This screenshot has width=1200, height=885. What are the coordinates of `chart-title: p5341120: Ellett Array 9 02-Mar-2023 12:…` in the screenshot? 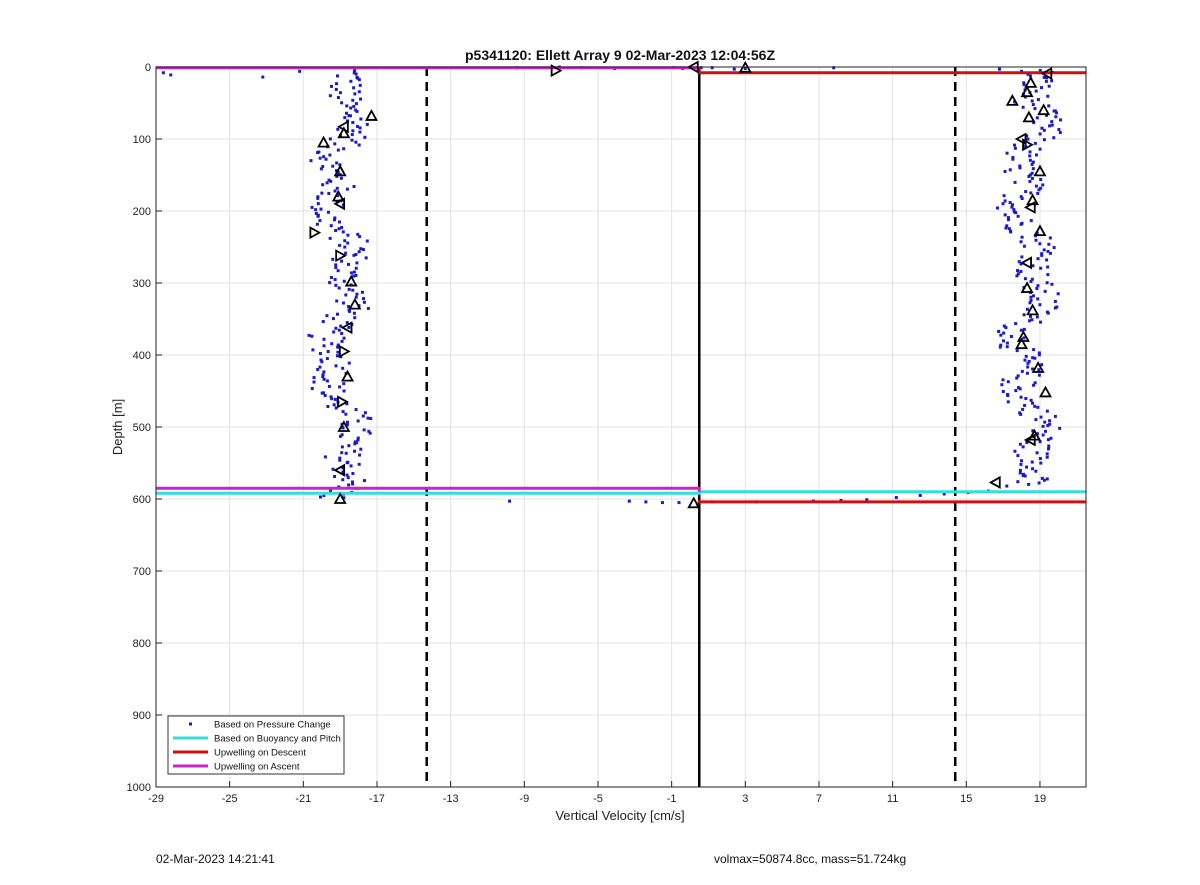 It's located at (620, 55).